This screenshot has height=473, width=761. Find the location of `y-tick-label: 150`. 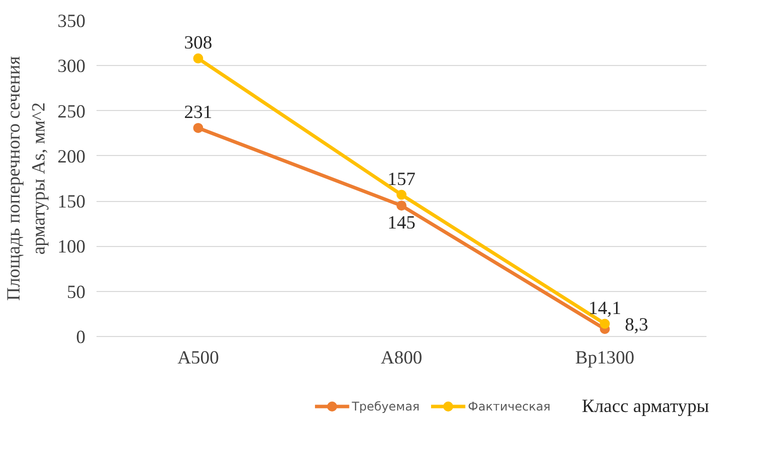

y-tick-label: 150 is located at coordinates (72, 202).